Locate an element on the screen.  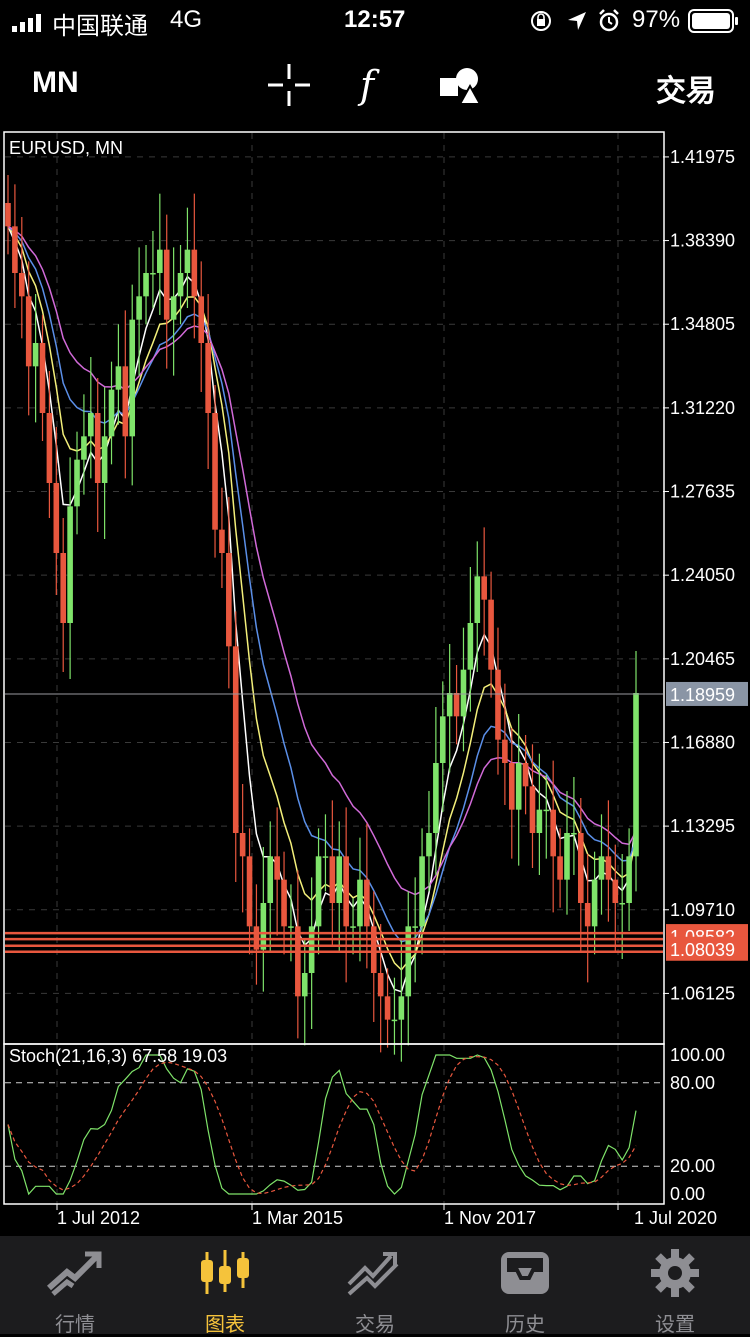
svg-text: f is located at coordinates (368, 85).